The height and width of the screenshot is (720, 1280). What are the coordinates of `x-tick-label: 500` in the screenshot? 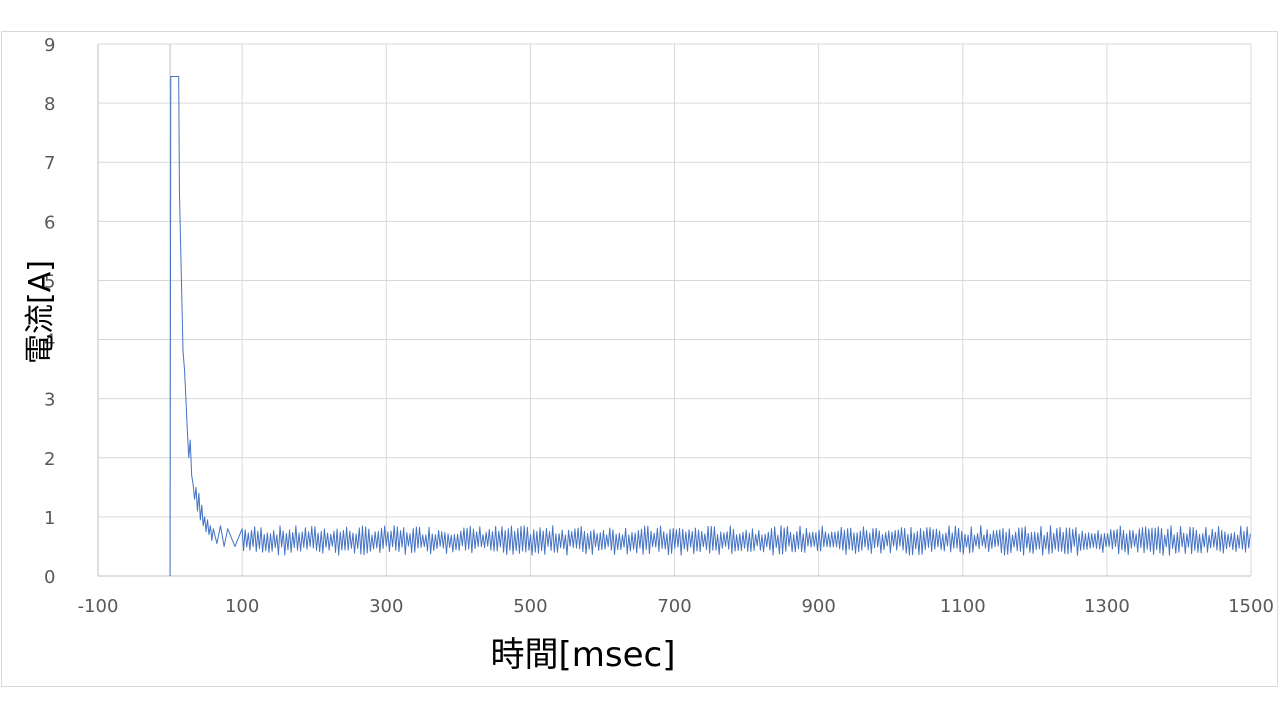 It's located at (530, 606).